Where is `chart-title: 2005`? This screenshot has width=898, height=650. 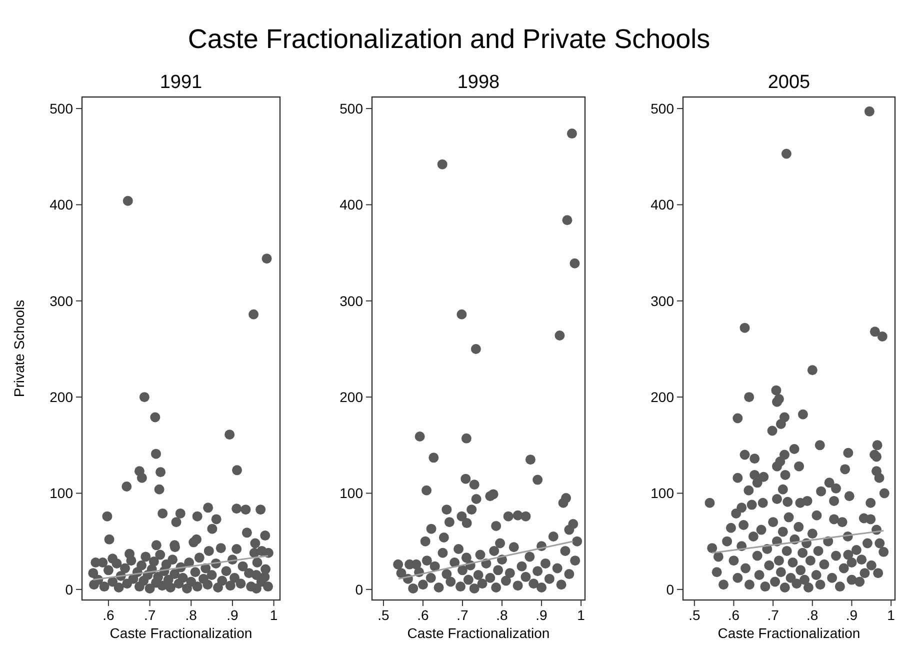
chart-title: 2005 is located at coordinates (789, 82).